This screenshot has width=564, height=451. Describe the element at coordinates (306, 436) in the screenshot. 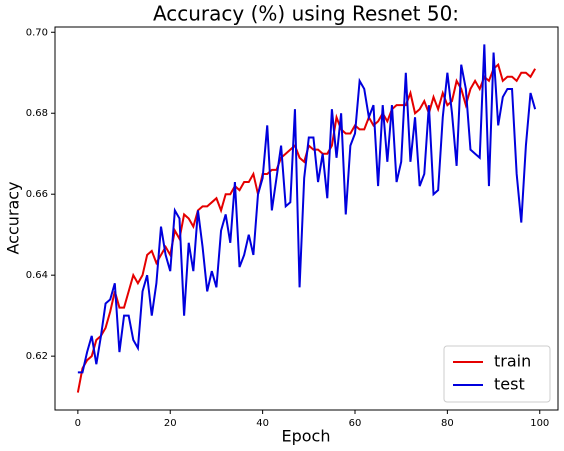

I see `x-axis-label: Epoch` at that location.